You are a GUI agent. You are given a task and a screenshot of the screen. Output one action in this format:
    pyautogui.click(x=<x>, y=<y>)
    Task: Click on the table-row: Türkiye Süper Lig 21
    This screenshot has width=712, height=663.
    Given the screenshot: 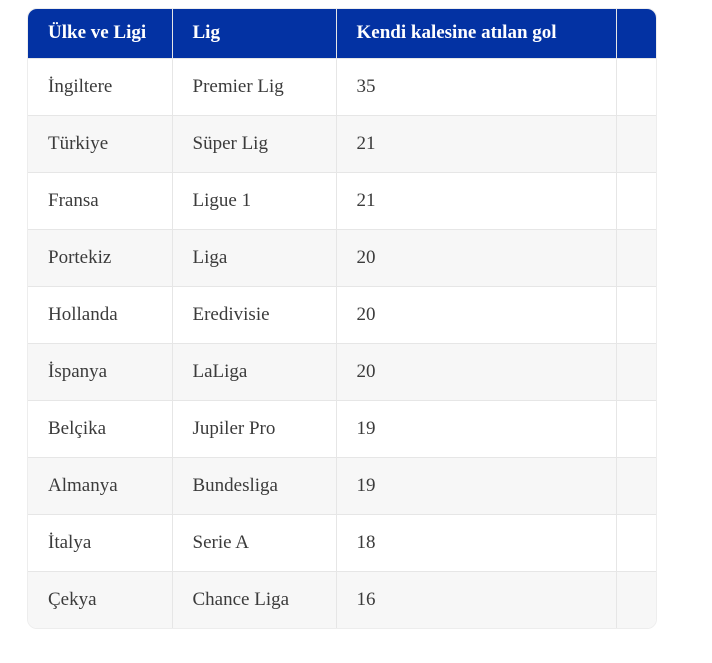 What is the action you would take?
    pyautogui.click(x=342, y=143)
    